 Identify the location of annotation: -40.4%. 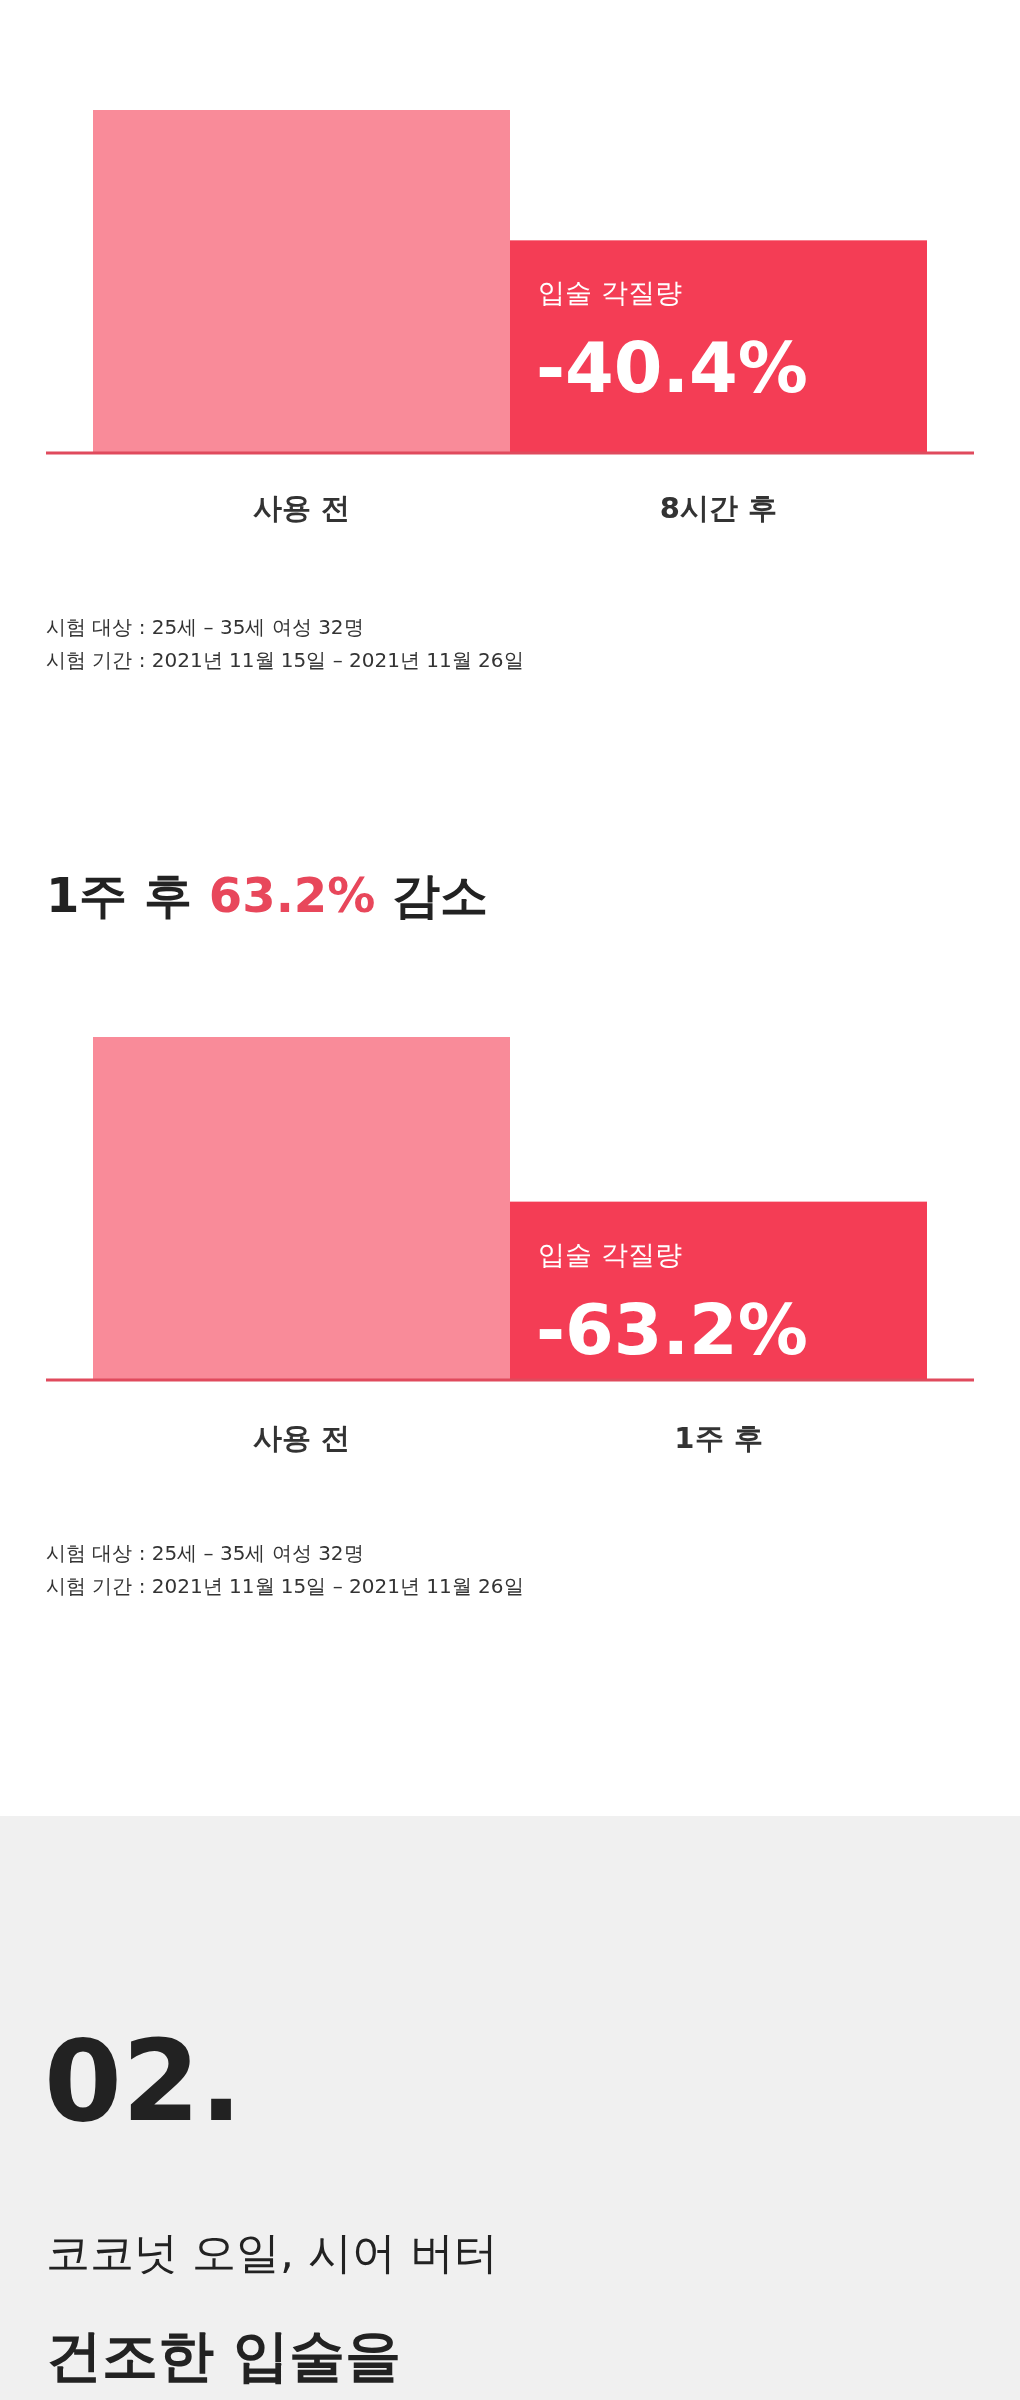
(672, 368).